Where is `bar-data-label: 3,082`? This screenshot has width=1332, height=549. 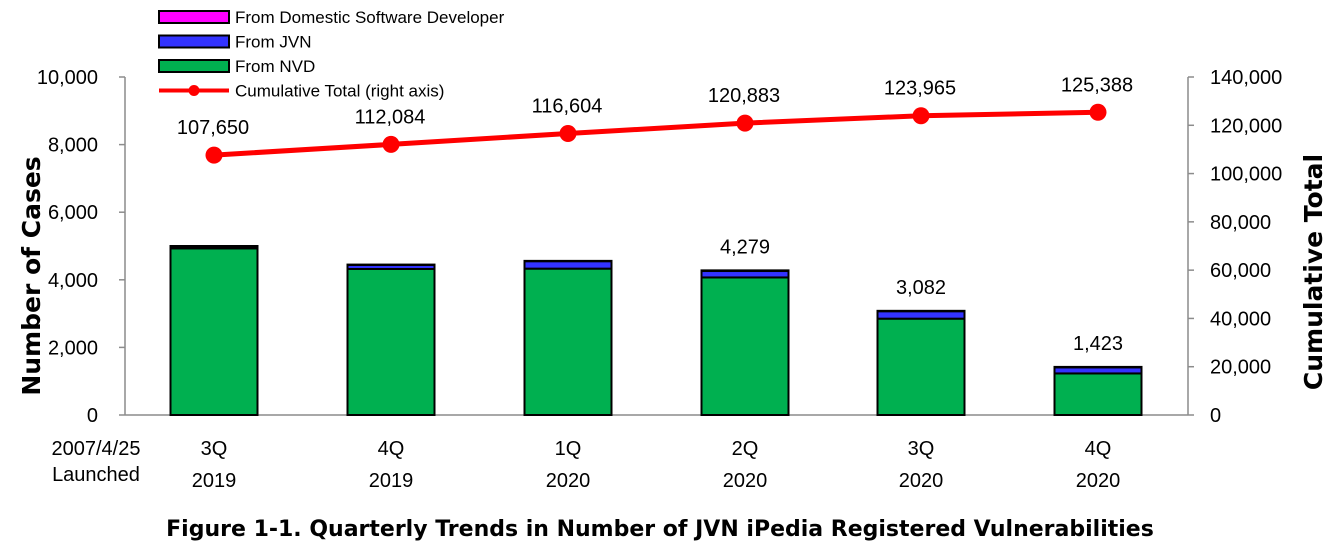 bar-data-label: 3,082 is located at coordinates (921, 288).